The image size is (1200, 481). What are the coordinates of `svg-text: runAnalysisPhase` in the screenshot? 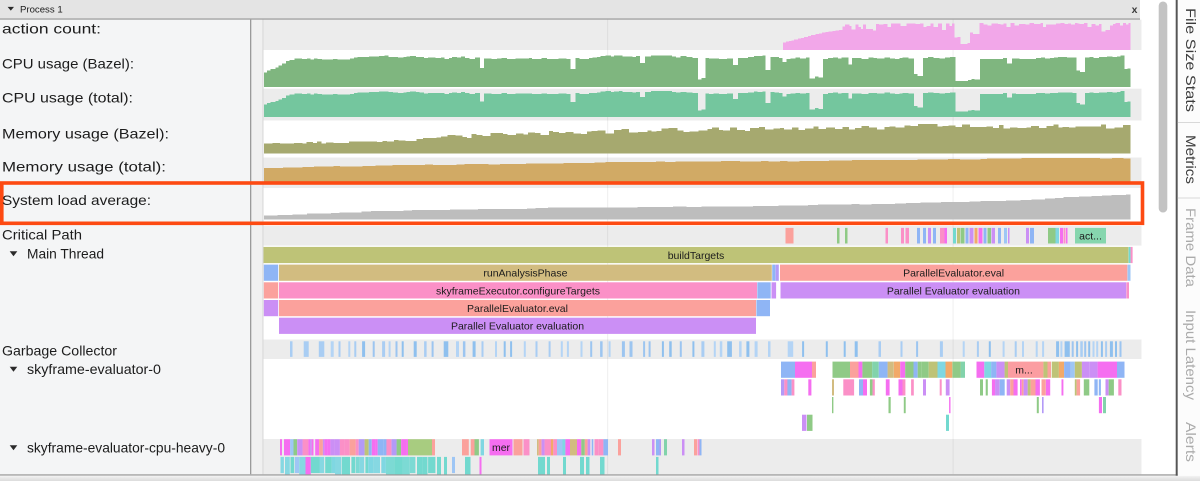 It's located at (525, 274).